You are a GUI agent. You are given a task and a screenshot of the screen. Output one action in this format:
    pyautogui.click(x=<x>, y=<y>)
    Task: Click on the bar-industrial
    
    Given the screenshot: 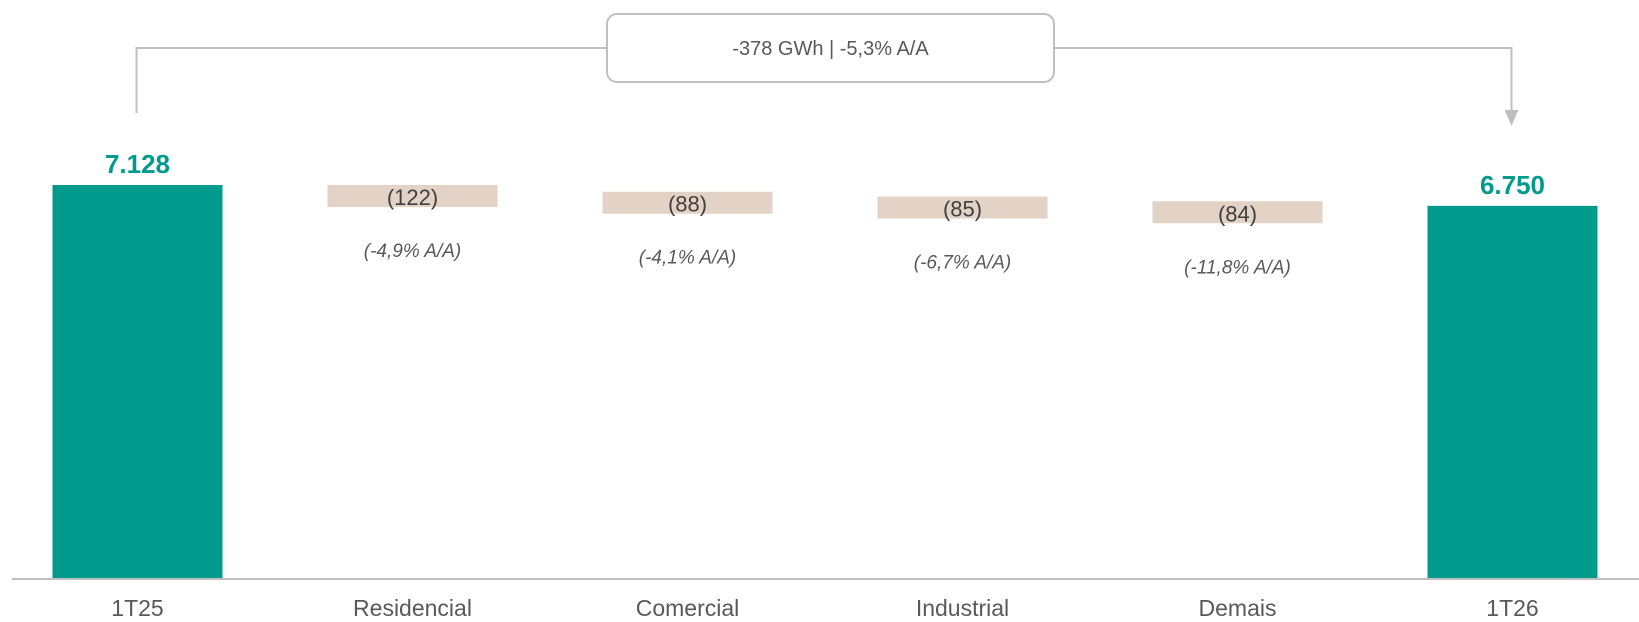 What is the action you would take?
    pyautogui.click(x=962, y=207)
    